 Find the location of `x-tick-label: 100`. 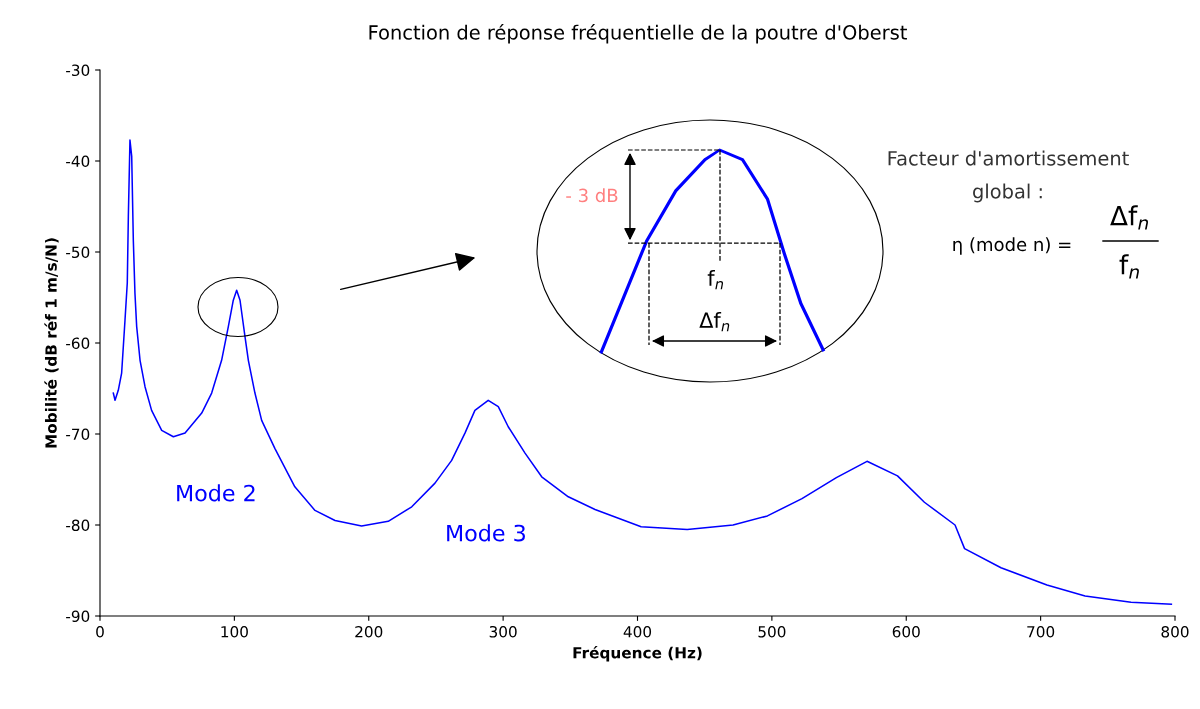

x-tick-label: 100 is located at coordinates (234, 631).